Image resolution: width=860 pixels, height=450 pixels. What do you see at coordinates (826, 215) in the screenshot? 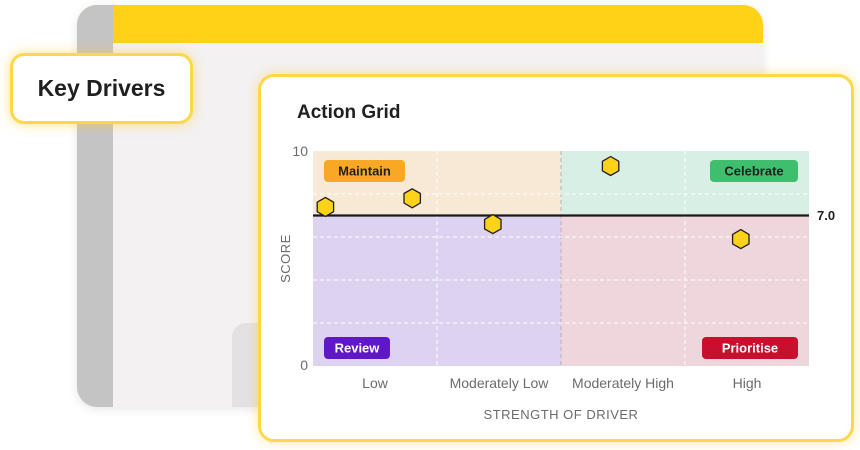
I see `reference-line-label: 7.0` at bounding box center [826, 215].